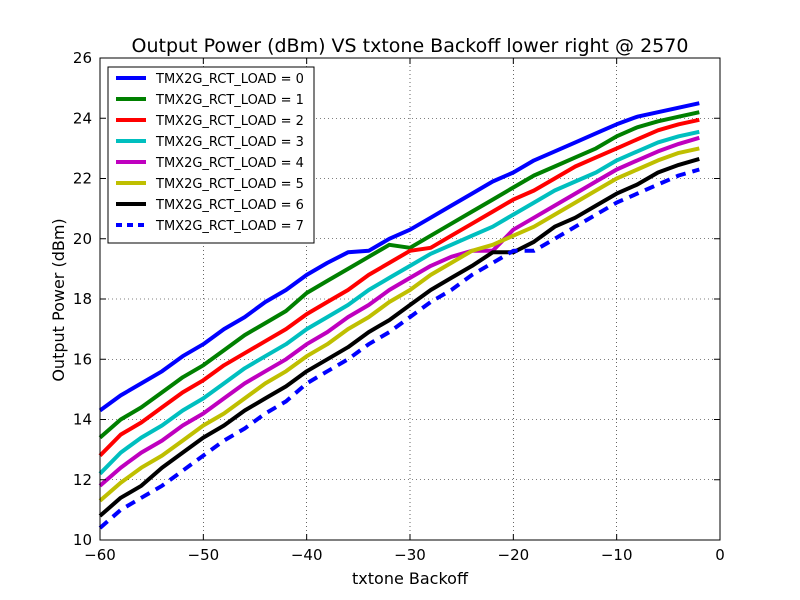  What do you see at coordinates (617, 555) in the screenshot?
I see `x-tick-label: −10` at bounding box center [617, 555].